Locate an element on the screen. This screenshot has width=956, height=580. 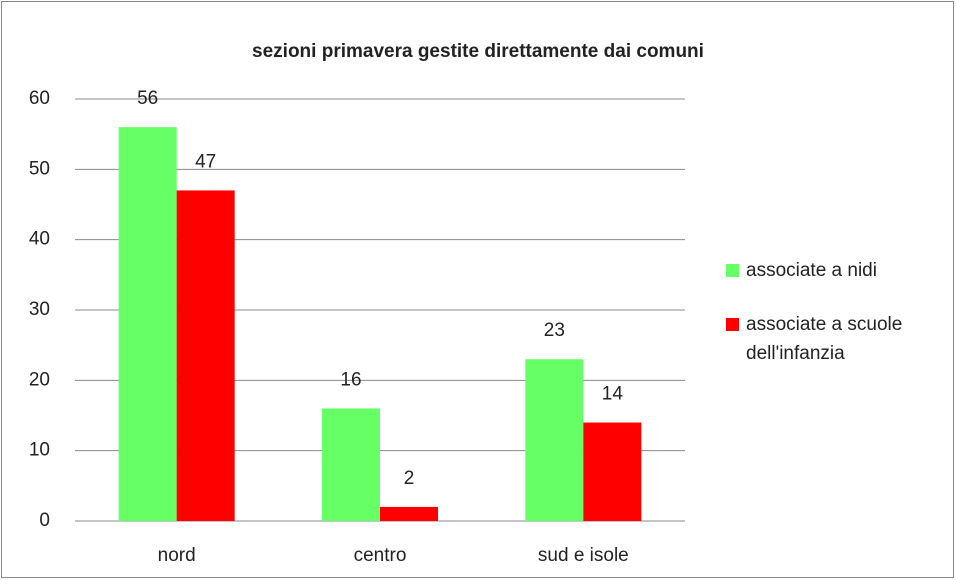
x-tick-label: sud e isole is located at coordinates (583, 555).